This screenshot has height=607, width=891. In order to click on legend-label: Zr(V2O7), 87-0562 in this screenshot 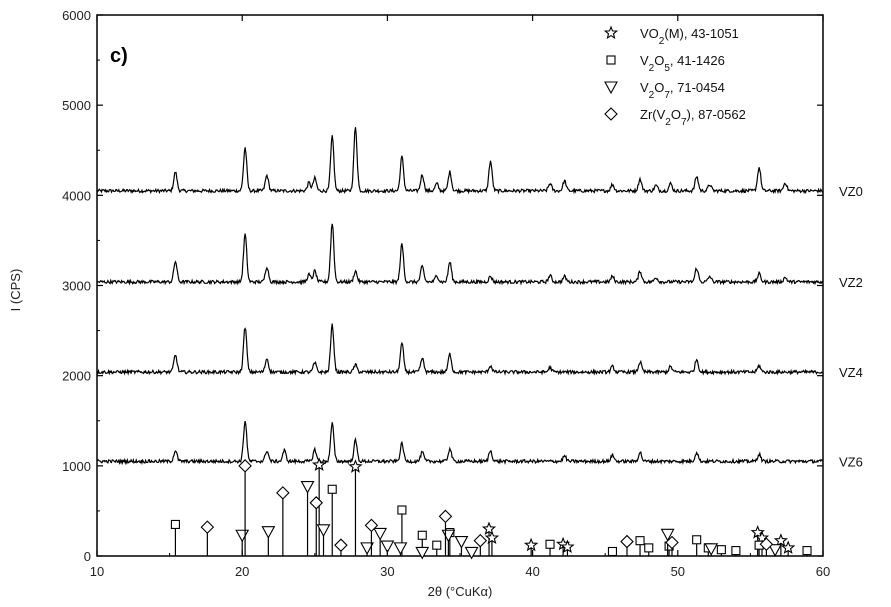, I will do `click(693, 117)`.